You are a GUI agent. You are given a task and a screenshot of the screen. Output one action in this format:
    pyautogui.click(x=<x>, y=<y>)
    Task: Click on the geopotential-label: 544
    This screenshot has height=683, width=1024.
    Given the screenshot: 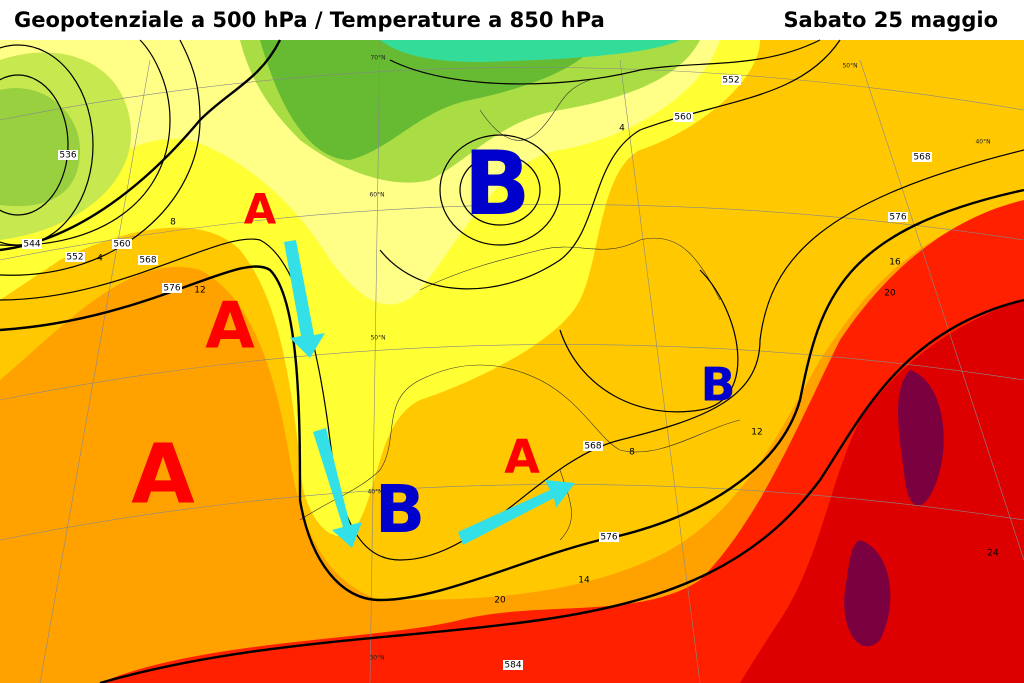 What is the action you would take?
    pyautogui.click(x=31, y=245)
    